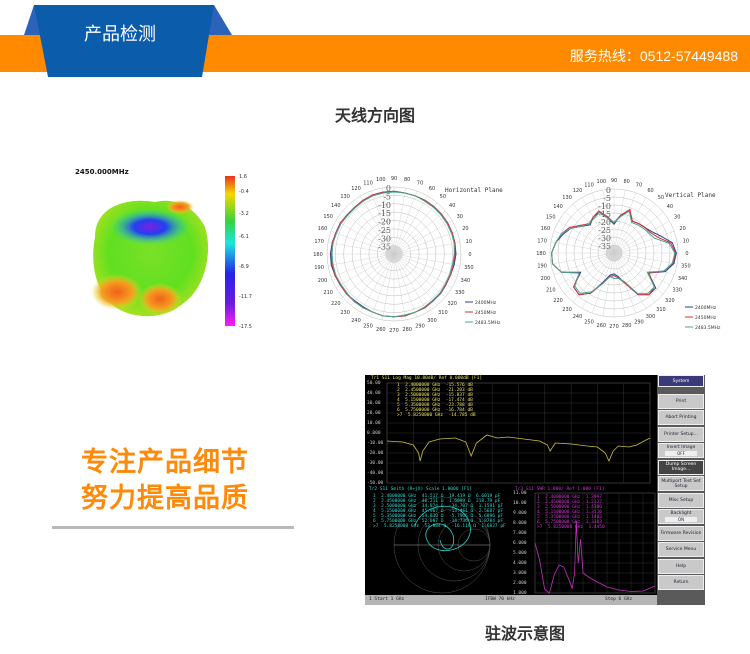 This screenshot has width=750, height=654. What do you see at coordinates (520, 533) in the screenshot?
I see `y-tick-label: 7.000` at bounding box center [520, 533].